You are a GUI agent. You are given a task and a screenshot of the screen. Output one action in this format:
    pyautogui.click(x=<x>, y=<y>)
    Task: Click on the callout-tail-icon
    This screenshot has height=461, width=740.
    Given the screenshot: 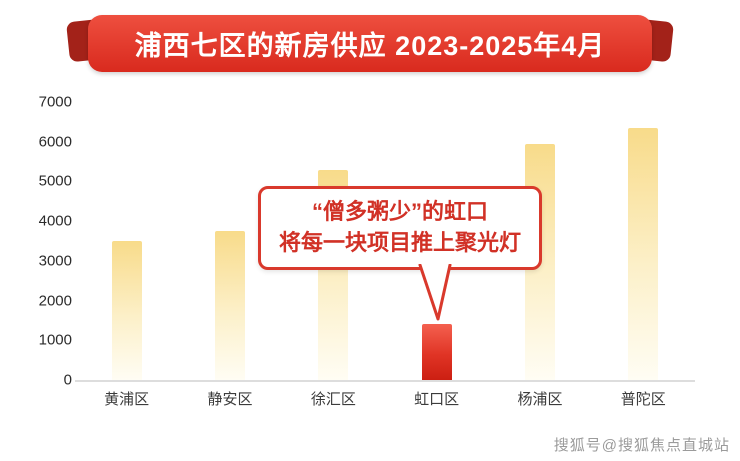 What is the action you would take?
    pyautogui.click(x=435, y=292)
    